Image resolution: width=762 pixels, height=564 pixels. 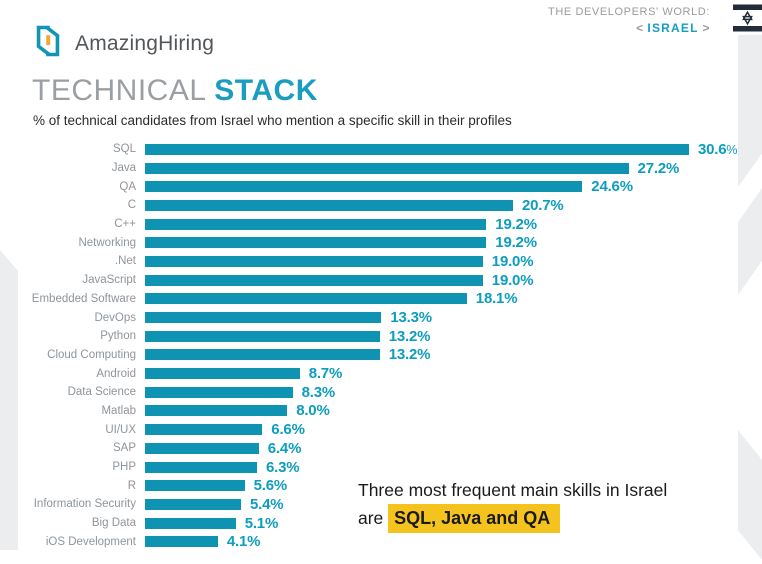 I want to click on bar-track: 8.0%, so click(x=445, y=410).